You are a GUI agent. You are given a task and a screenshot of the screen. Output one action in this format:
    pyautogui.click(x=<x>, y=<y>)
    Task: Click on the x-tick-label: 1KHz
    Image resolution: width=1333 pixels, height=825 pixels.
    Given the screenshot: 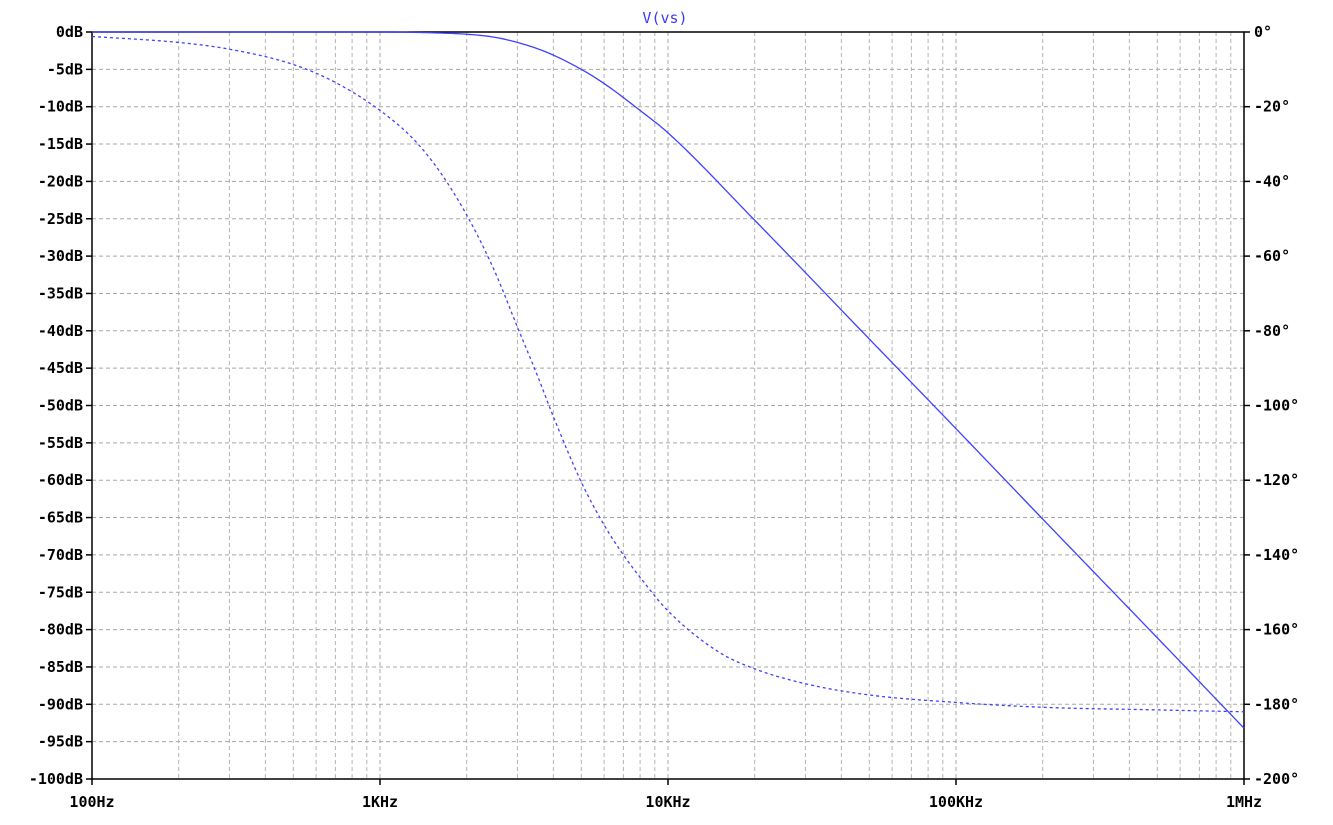 What is the action you would take?
    pyautogui.click(x=380, y=802)
    